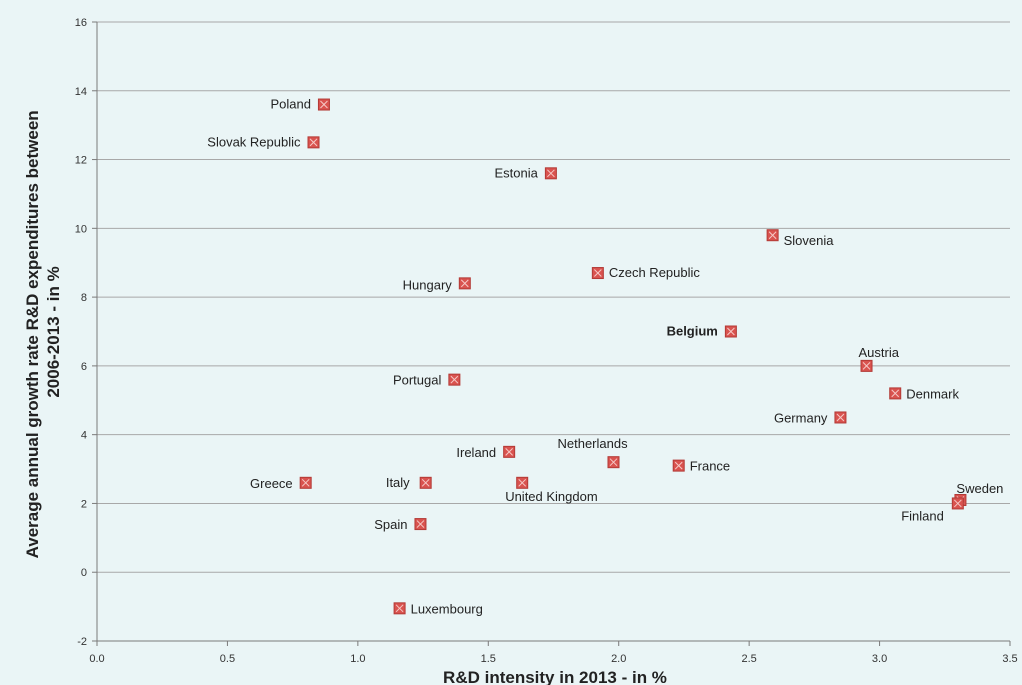 This screenshot has width=1022, height=685. I want to click on y-tick-label: -2, so click(82, 642).